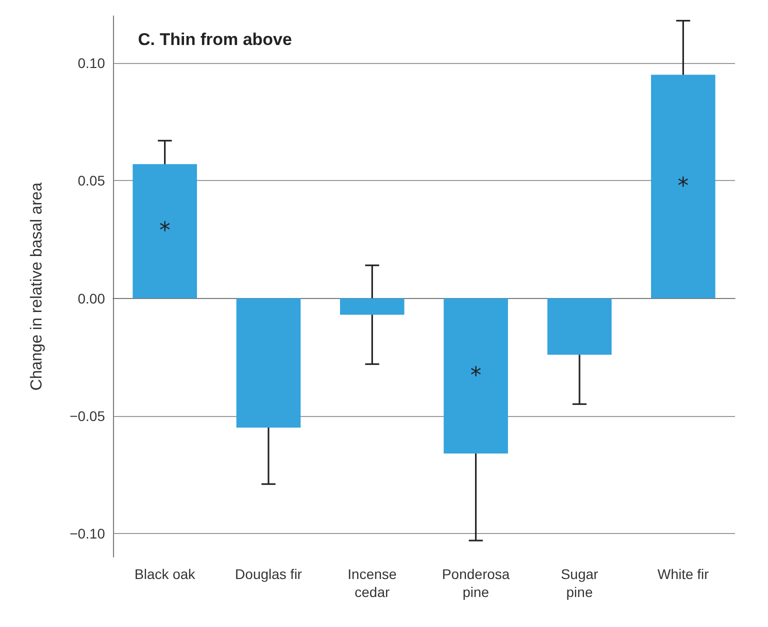 This screenshot has height=627, width=768. Describe the element at coordinates (683, 574) in the screenshot. I see `x-tick-label: White fir` at that location.